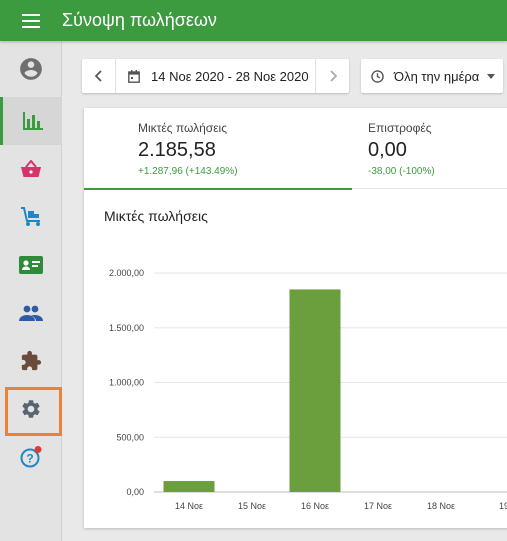 The image size is (507, 541). I want to click on x-tick-label: 19, so click(503, 506).